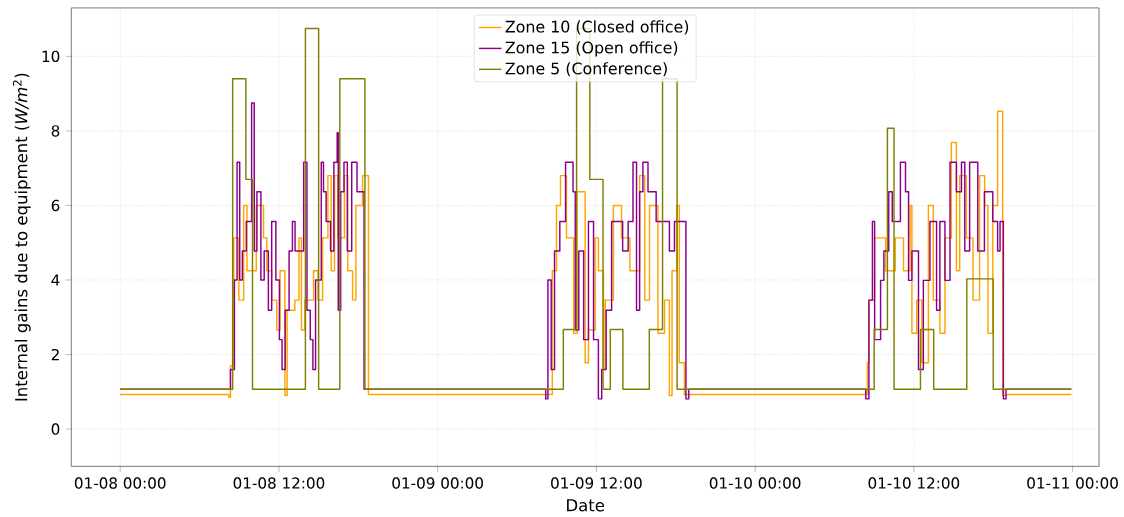  Describe the element at coordinates (914, 483) in the screenshot. I see `x-tick-label: 01-10 12:00` at that location.